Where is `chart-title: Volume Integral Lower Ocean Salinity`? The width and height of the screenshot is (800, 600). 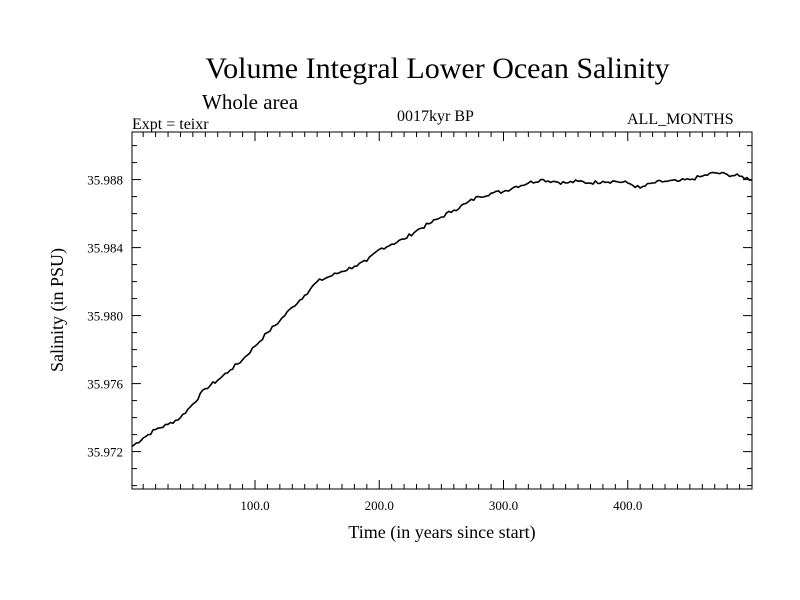
chart-title: Volume Integral Lower Ocean Salinity is located at coordinates (437, 68).